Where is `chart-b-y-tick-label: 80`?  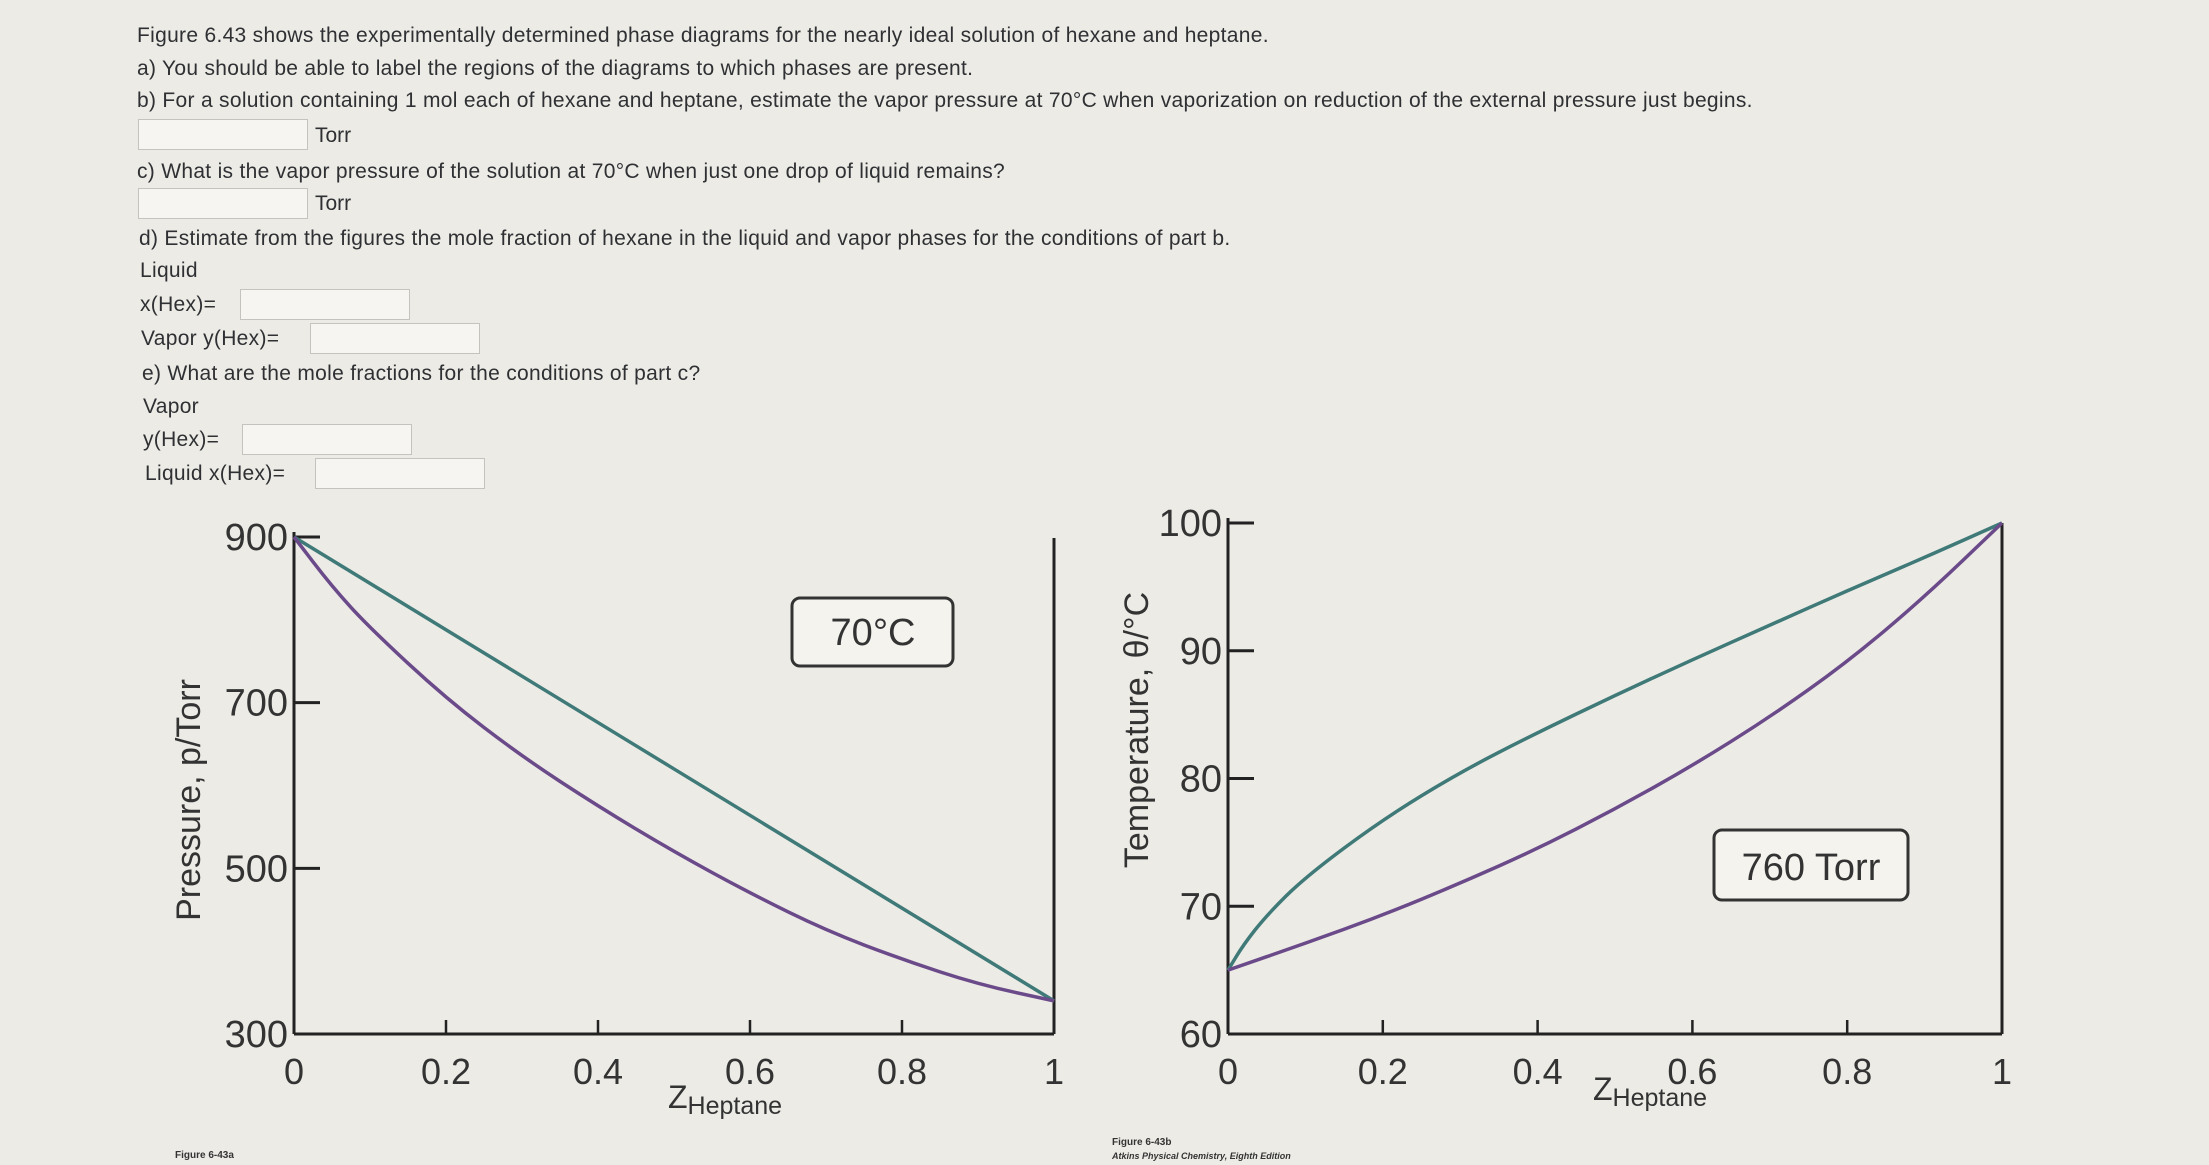
chart-b-y-tick-label: 80 is located at coordinates (1201, 780).